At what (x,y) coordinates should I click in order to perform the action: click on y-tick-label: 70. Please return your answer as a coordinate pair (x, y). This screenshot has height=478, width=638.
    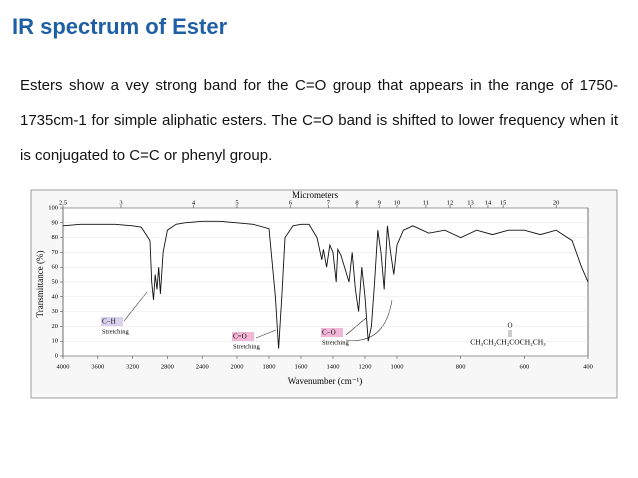
    Looking at the image, I should click on (55, 252).